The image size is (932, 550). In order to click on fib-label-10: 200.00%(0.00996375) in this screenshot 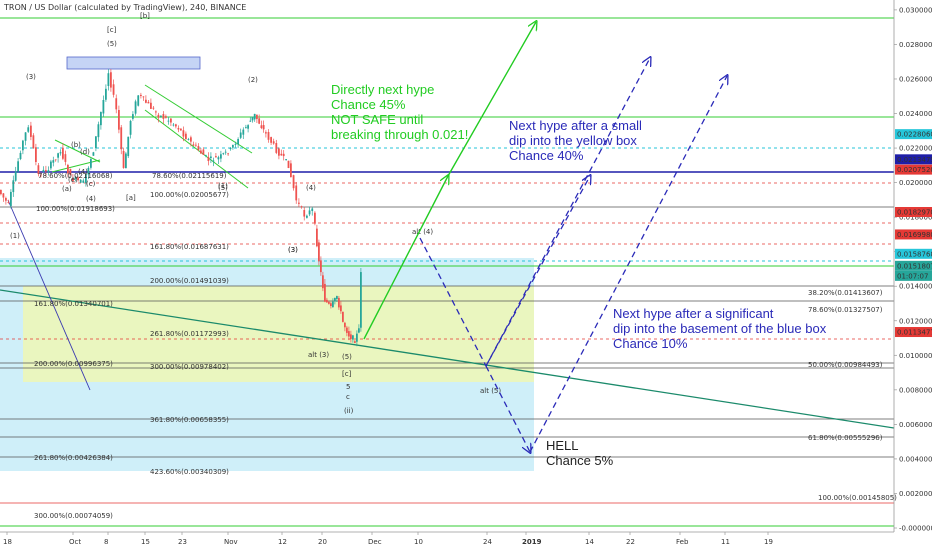, I will do `click(73, 364)`.